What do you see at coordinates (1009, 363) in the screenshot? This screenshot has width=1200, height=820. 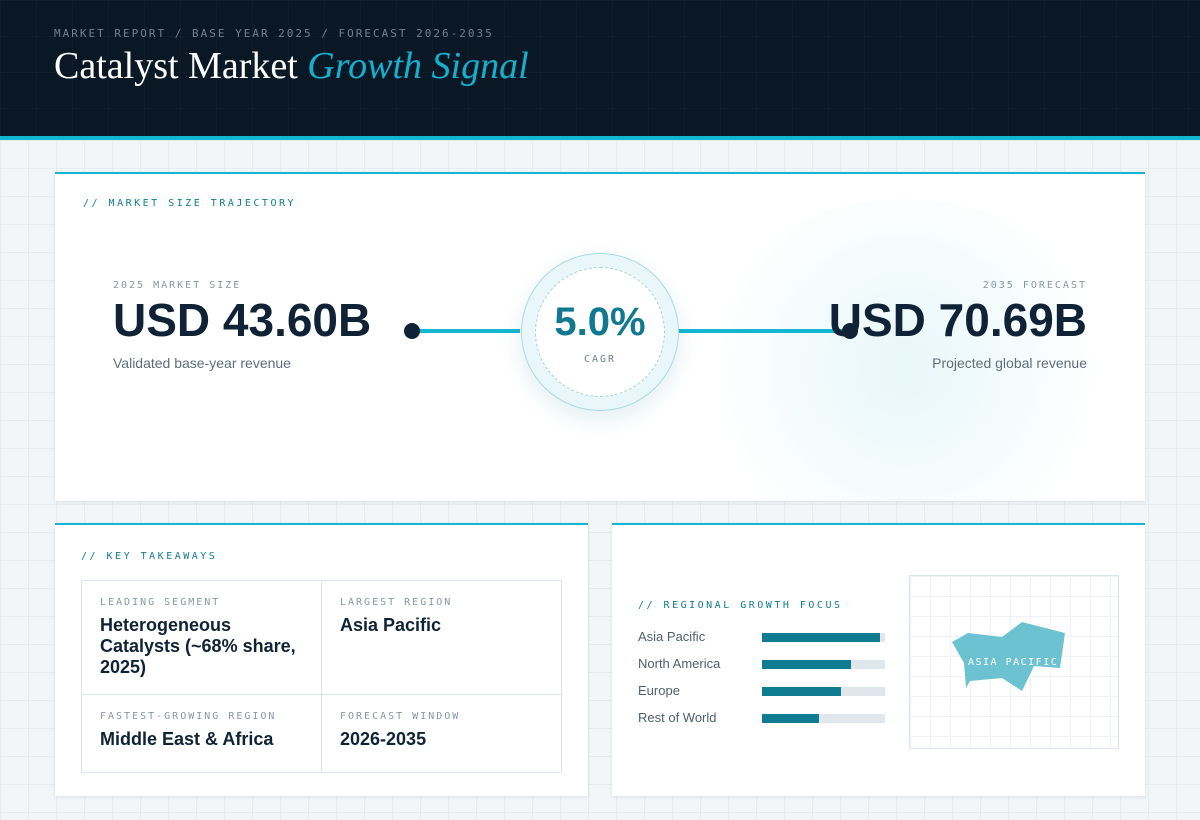 I see `forecast-caption: Projected global revenue` at bounding box center [1009, 363].